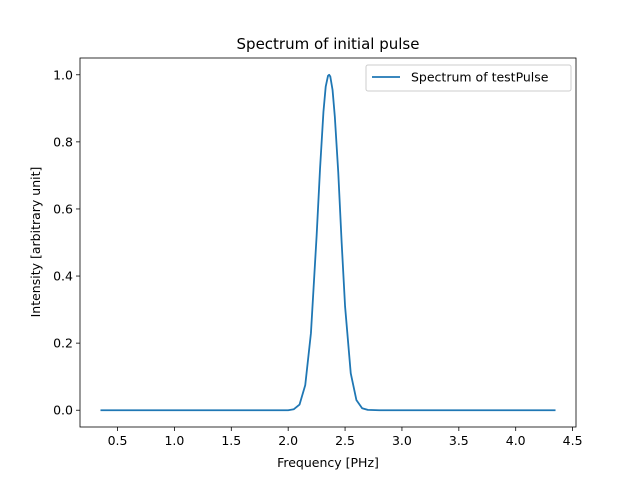 The image size is (640, 480). I want to click on y-axis: 0.0 0.2 0.4 0.6 0.8 1.0, so click(66, 242).